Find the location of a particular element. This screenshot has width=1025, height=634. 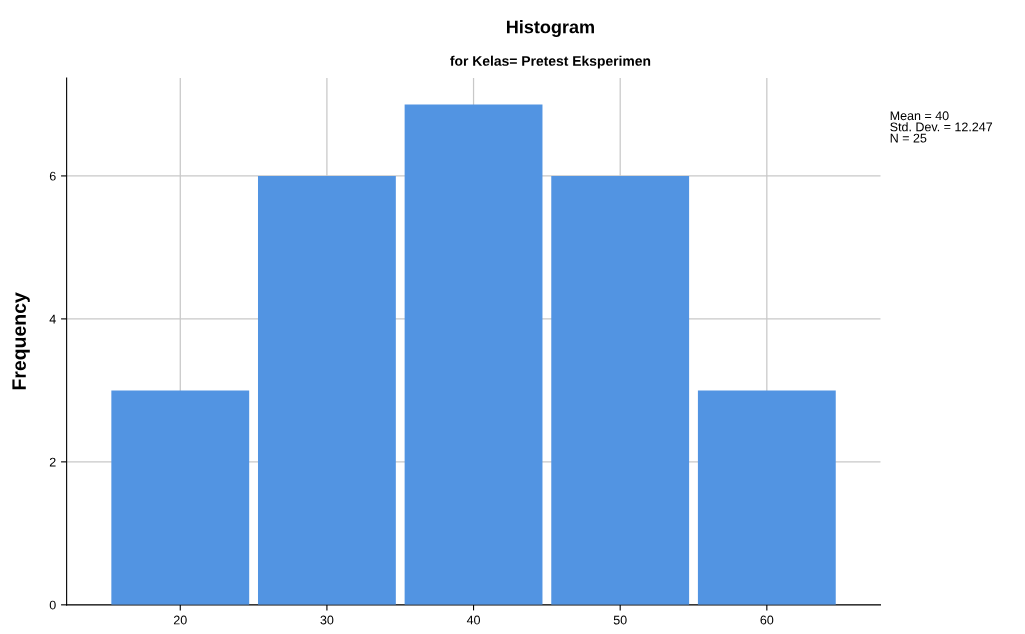

x-tick-label: 60 is located at coordinates (767, 620).